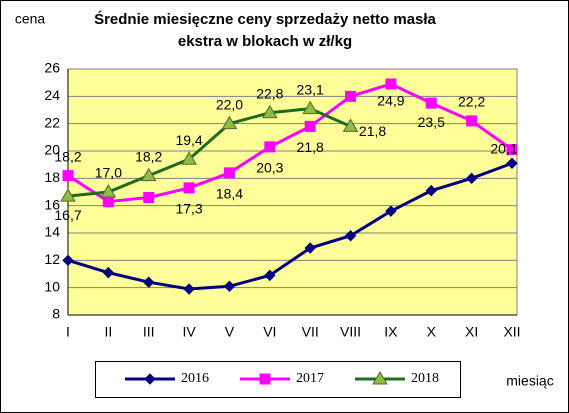  I want to click on y-tick-label: 10, so click(52, 286).